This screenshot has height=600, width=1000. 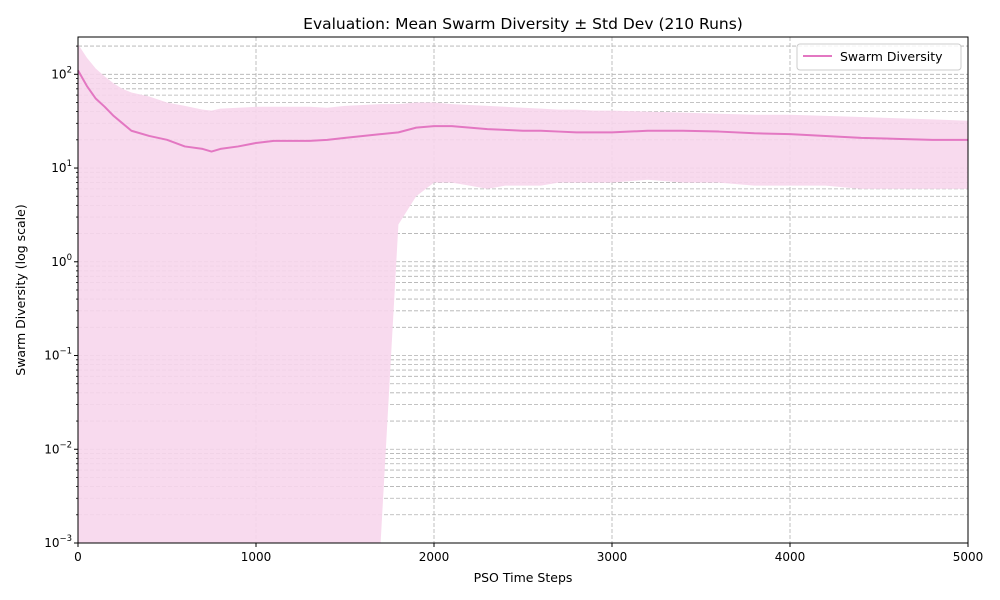 What do you see at coordinates (523, 577) in the screenshot?
I see `x-axis-label: PSO Time Steps` at bounding box center [523, 577].